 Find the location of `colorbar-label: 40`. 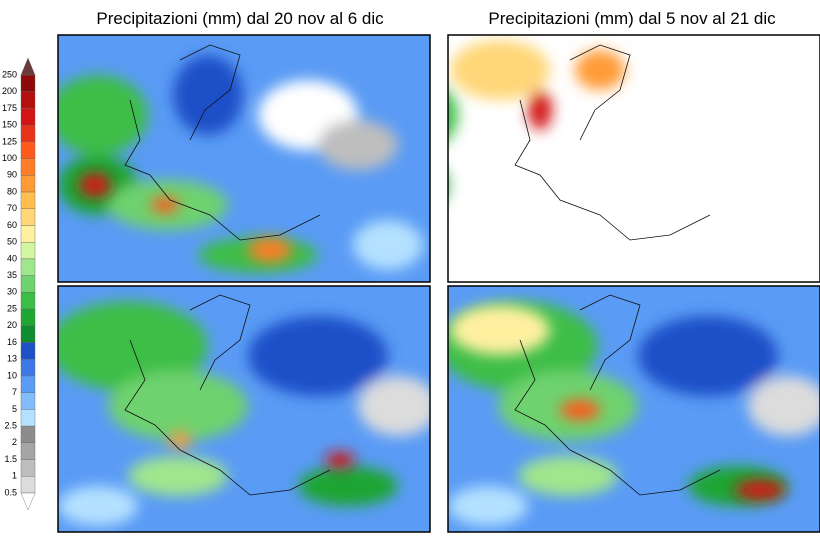

colorbar-label: 40 is located at coordinates (12, 258).